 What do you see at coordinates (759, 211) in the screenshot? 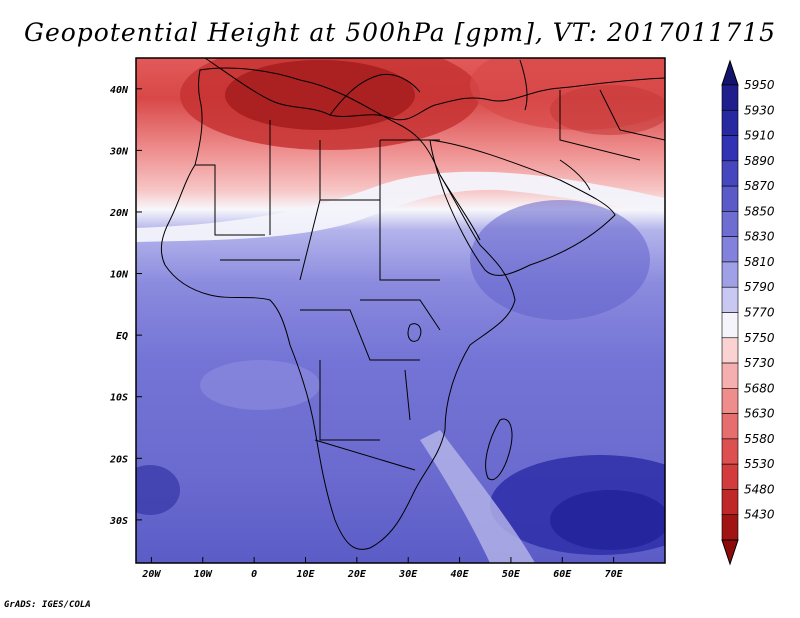
I see `colorbar-label: 5850` at bounding box center [759, 211].